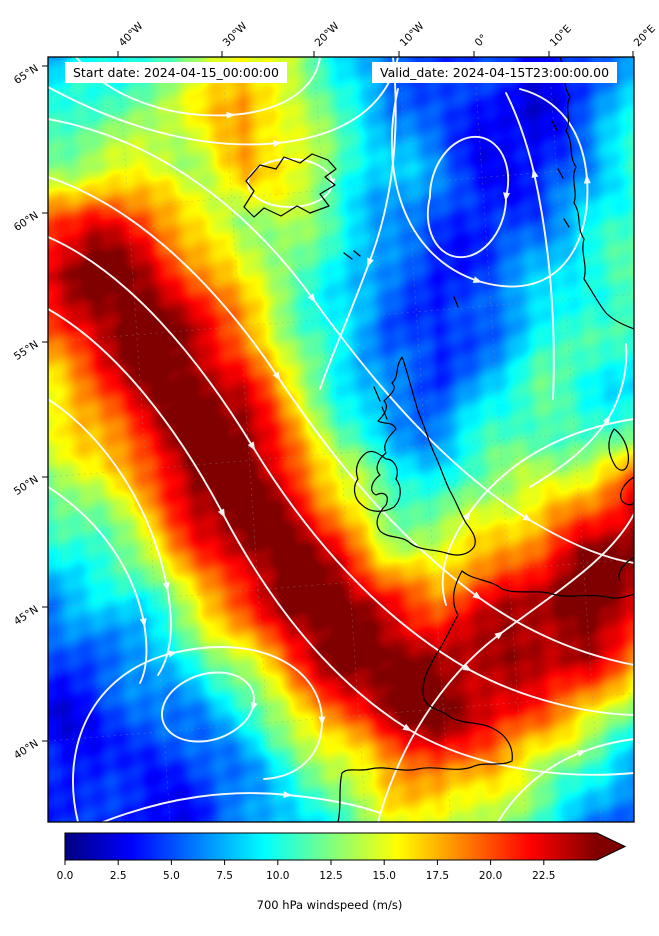 The width and height of the screenshot is (659, 936). I want to click on lon-tick-label: 20°E, so click(645, 36).